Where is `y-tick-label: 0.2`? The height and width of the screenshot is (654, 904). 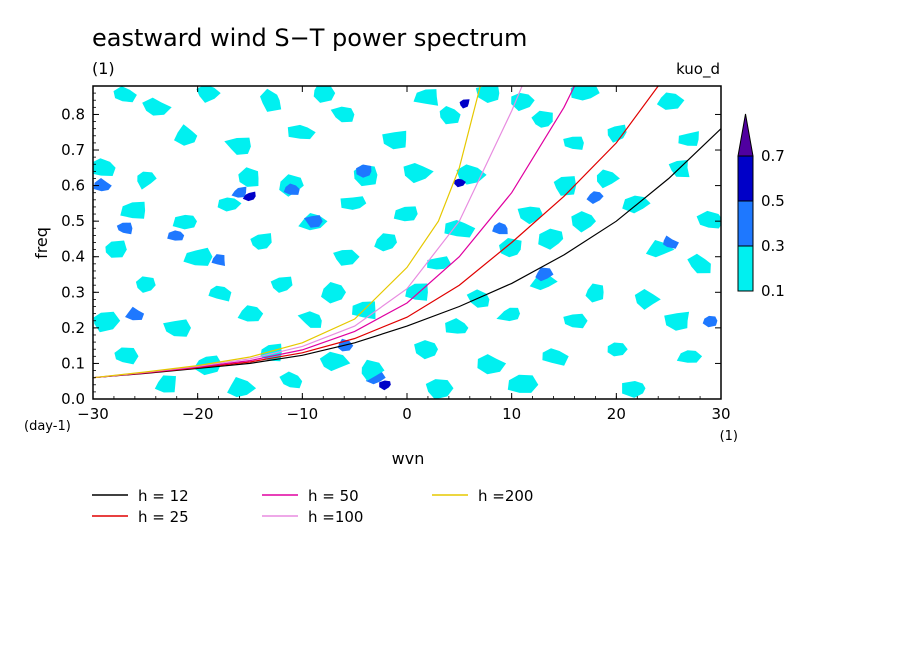 y-tick-label: 0.2 is located at coordinates (73, 328).